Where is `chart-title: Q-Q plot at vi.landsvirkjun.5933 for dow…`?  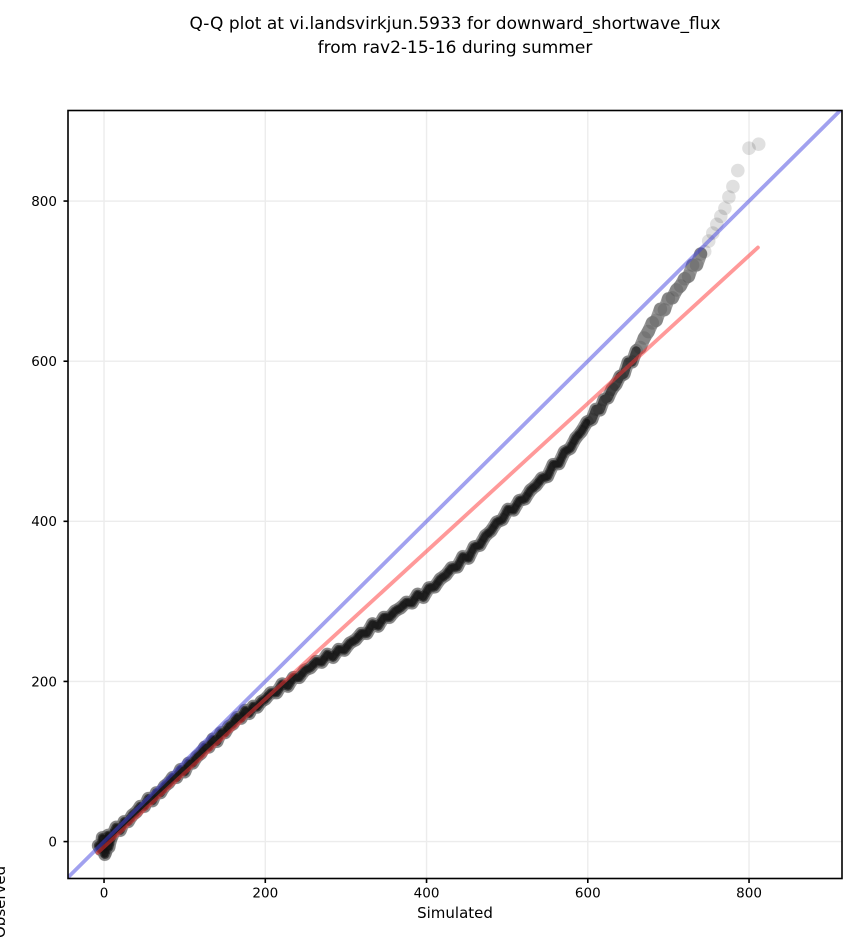 chart-title: Q-Q plot at vi.landsvirkjun.5933 for dow… is located at coordinates (455, 36).